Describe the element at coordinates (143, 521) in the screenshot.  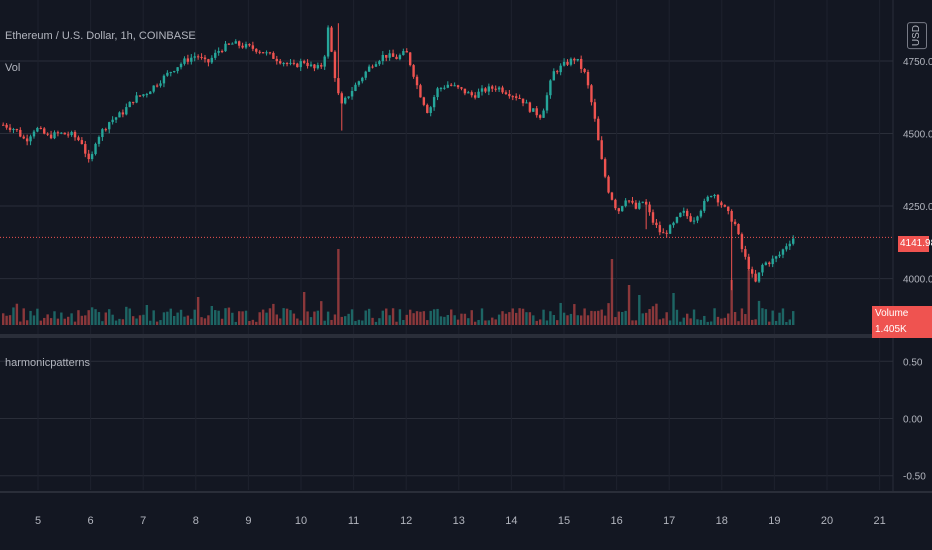
I see `time-axis-label: 7` at that location.